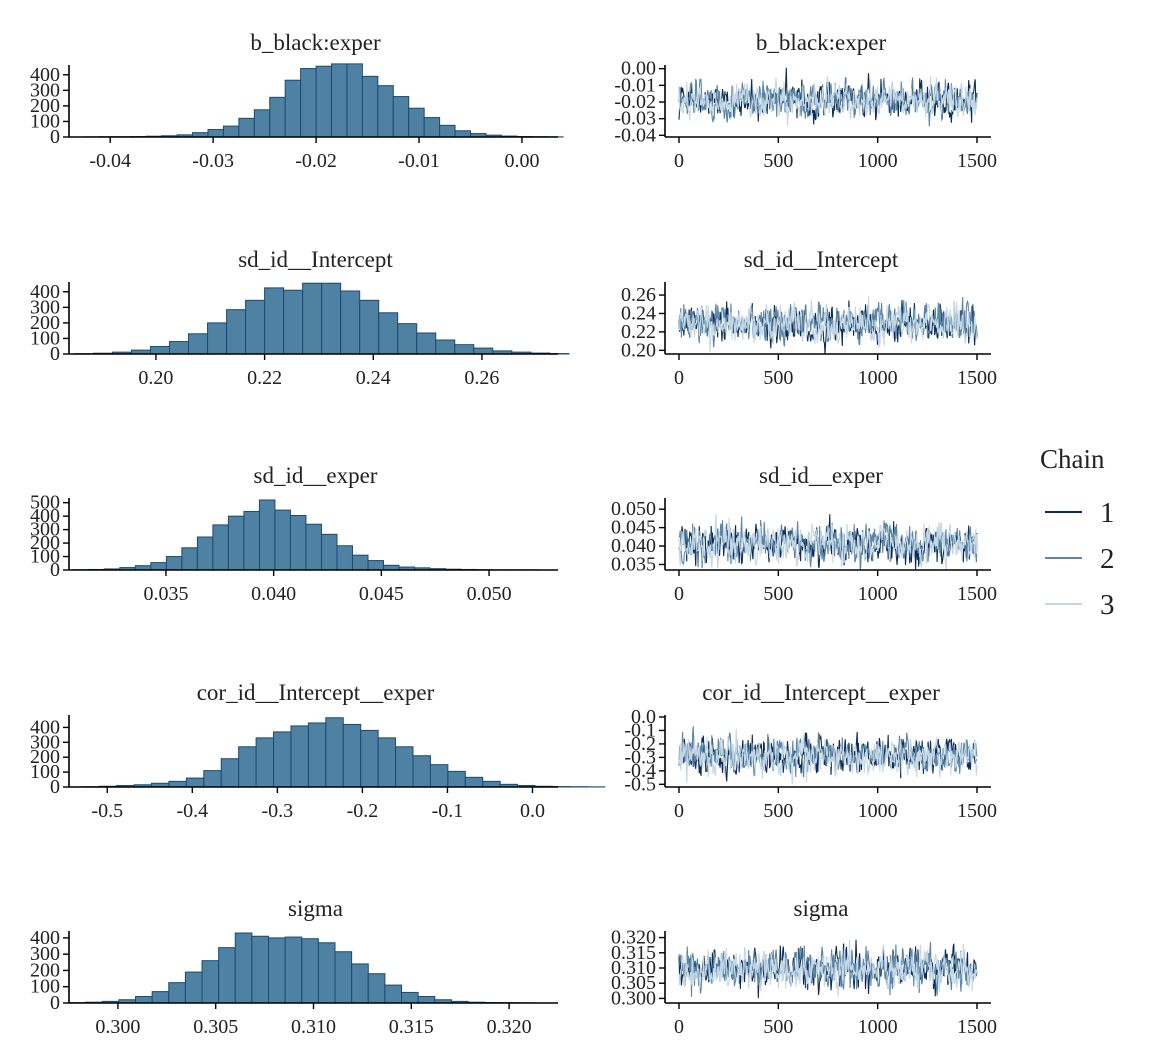  What do you see at coordinates (264, 378) in the screenshot?
I see `x-tick-label: 0.22` at bounding box center [264, 378].